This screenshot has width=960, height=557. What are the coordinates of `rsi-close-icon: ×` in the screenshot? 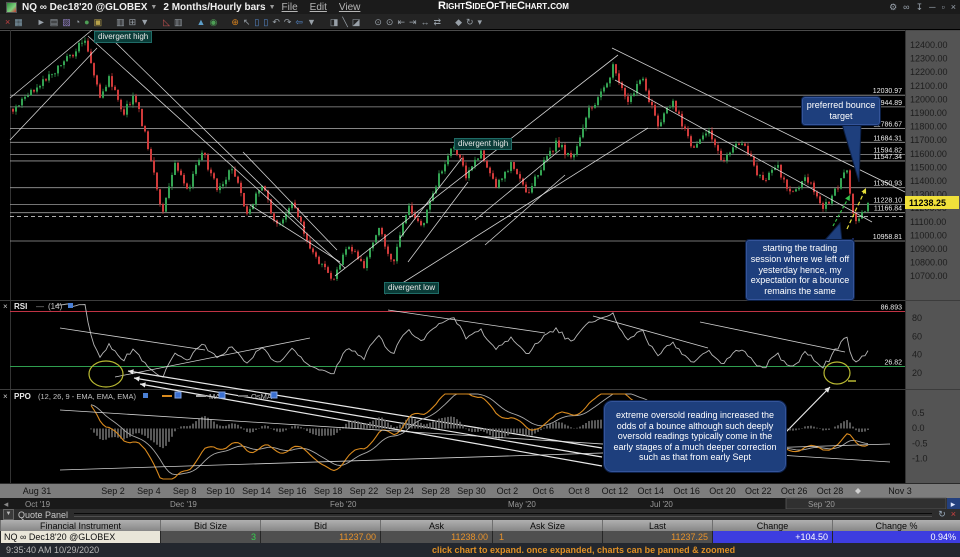 It's located at (5, 306).